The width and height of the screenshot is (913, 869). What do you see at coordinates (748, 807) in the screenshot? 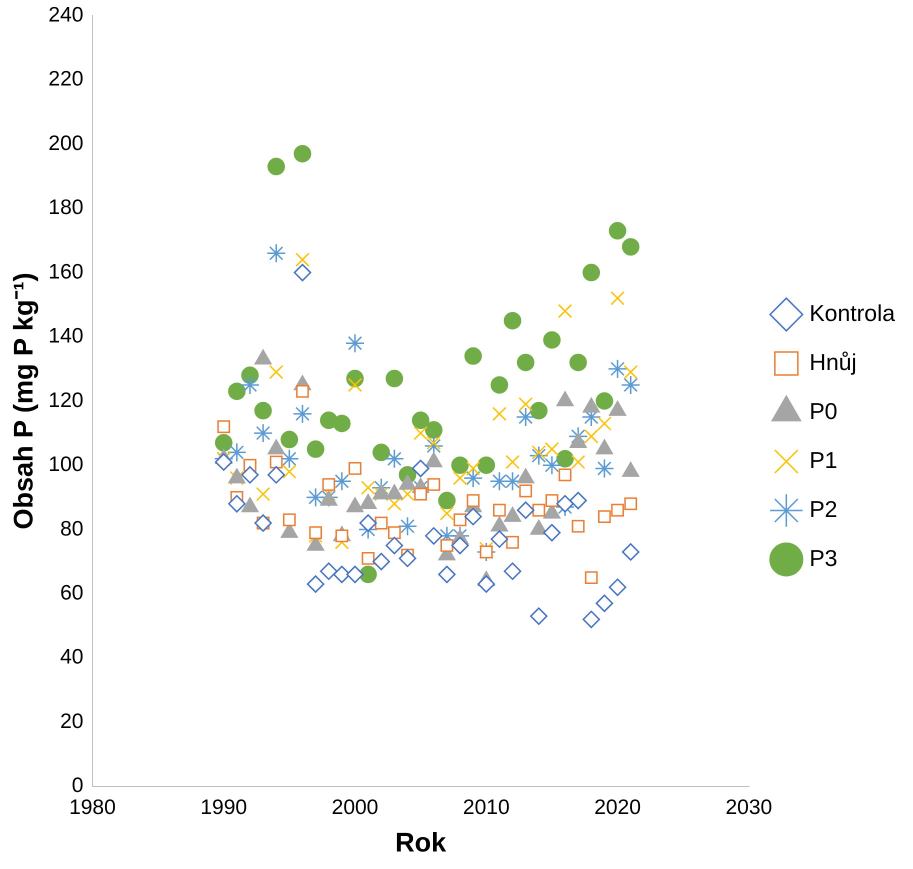
I see `x-tick-label: 2030` at bounding box center [748, 807].